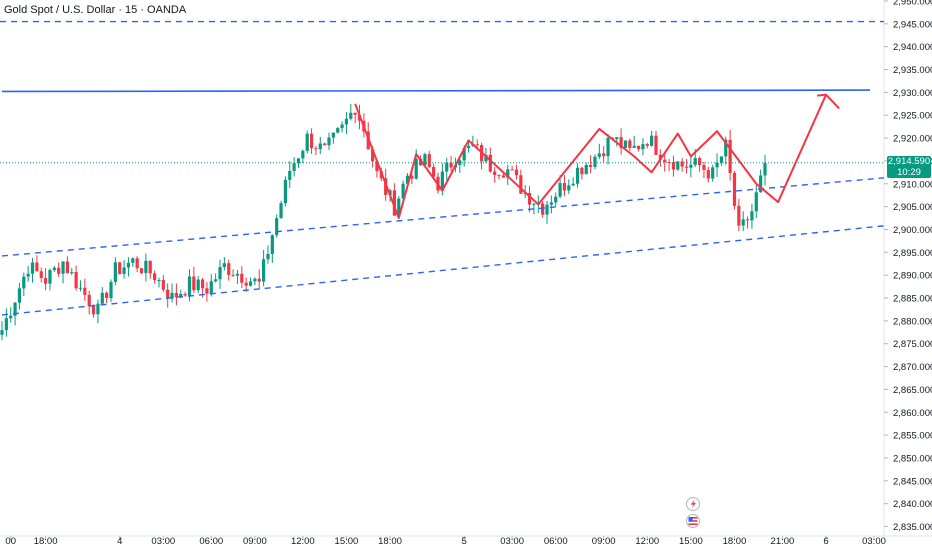 The height and width of the screenshot is (550, 932). I want to click on price-tick-label: 2,835.000, so click(912, 527).